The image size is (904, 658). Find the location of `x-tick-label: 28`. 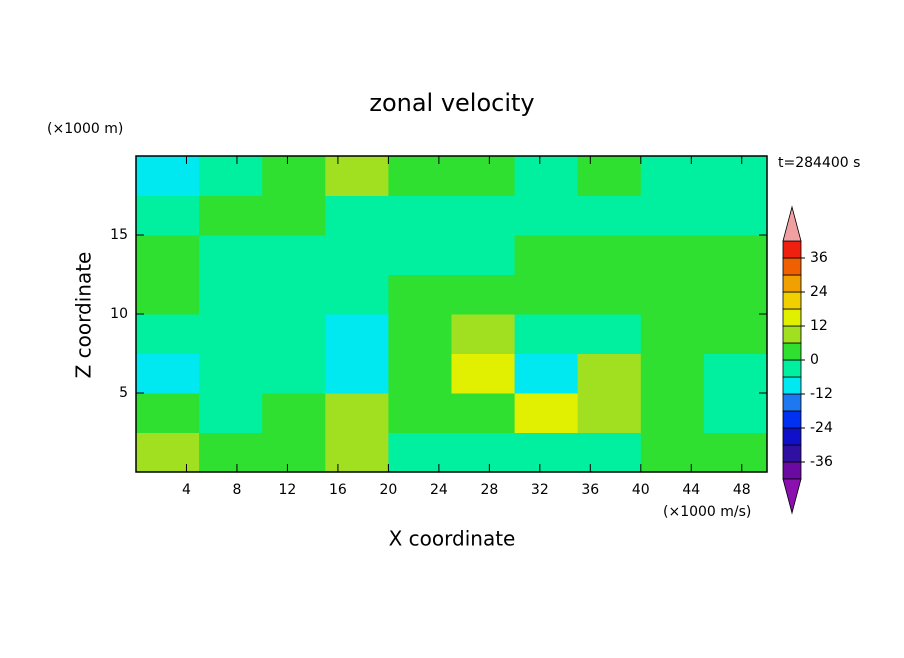

x-tick-label: 28 is located at coordinates (489, 490).